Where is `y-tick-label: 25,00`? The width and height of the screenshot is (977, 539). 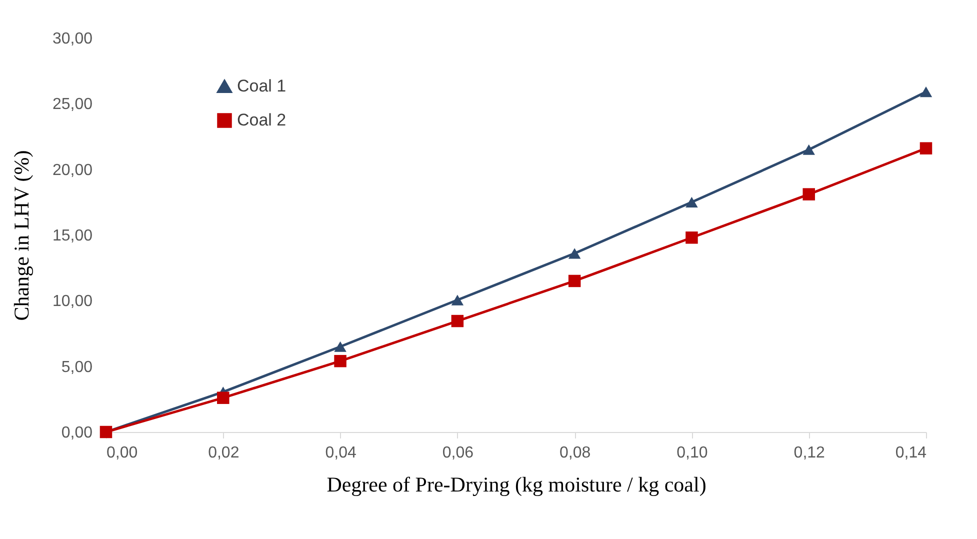 y-tick-label: 25,00 is located at coordinates (72, 105).